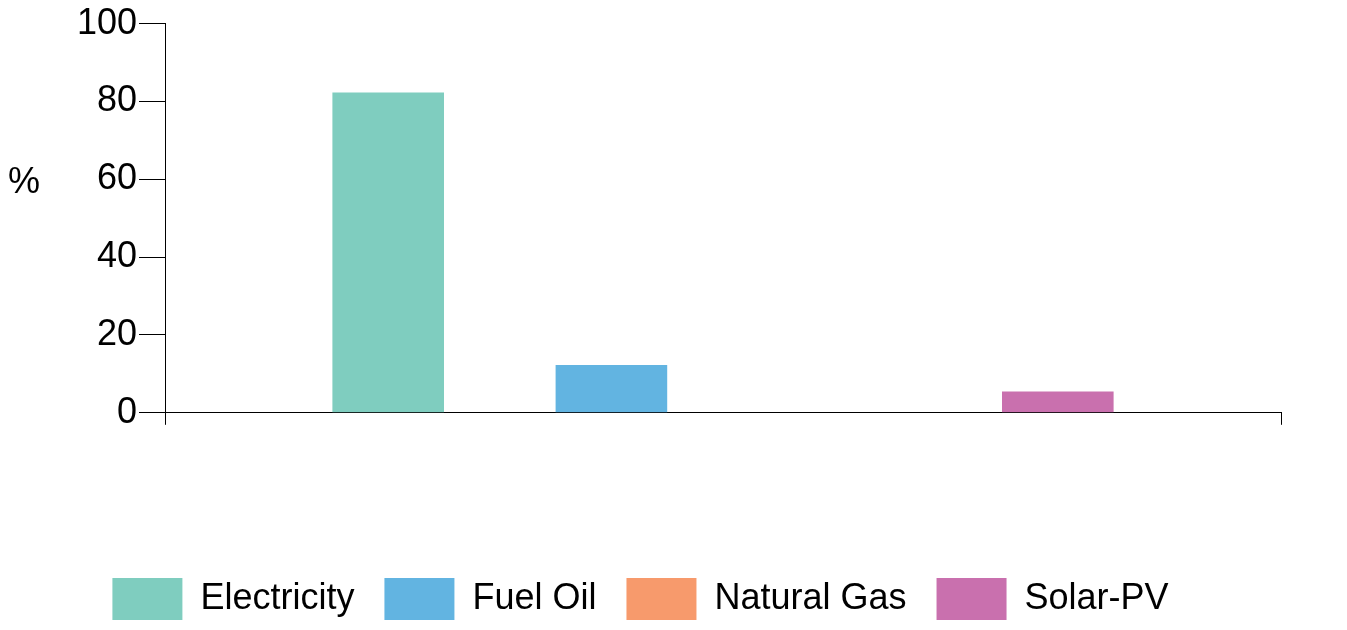 This screenshot has height=630, width=1347. Describe the element at coordinates (116, 99) in the screenshot. I see `y-tick-label: 80` at that location.